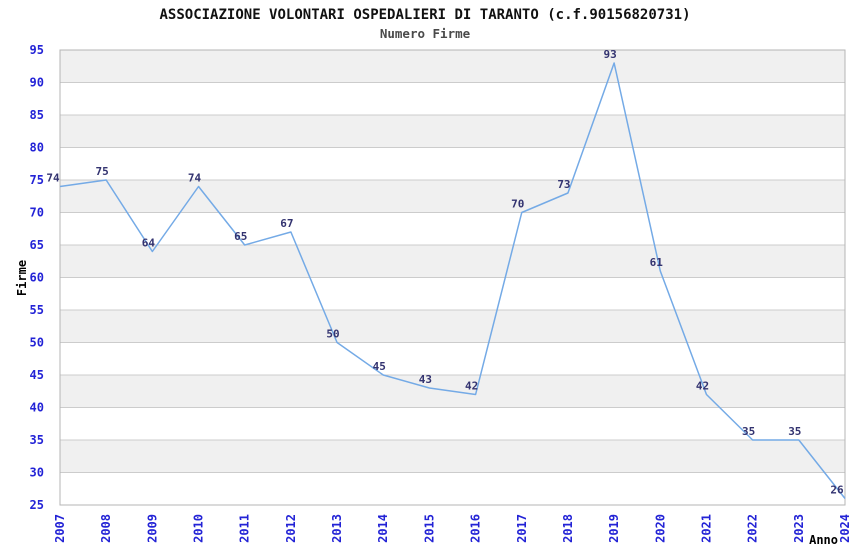  Describe the element at coordinates (291, 528) in the screenshot. I see `x-tick-label: 2012` at that location.